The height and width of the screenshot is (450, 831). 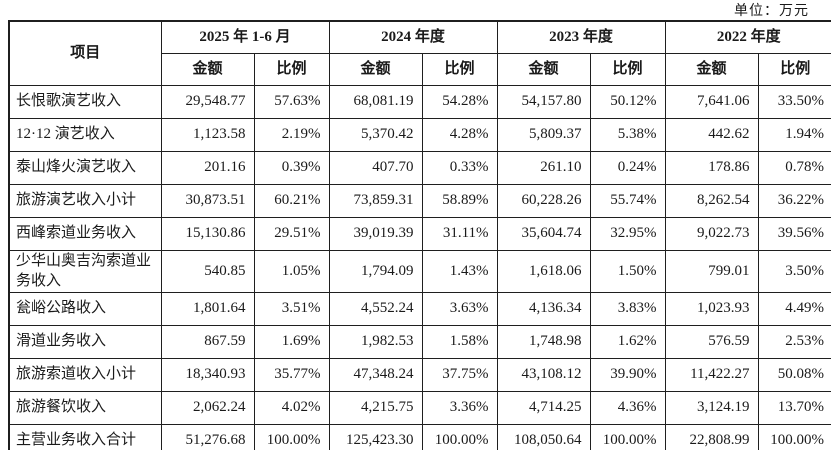 What do you see at coordinates (375, 69) in the screenshot?
I see `subheader-amount-2024: 金额` at bounding box center [375, 69].